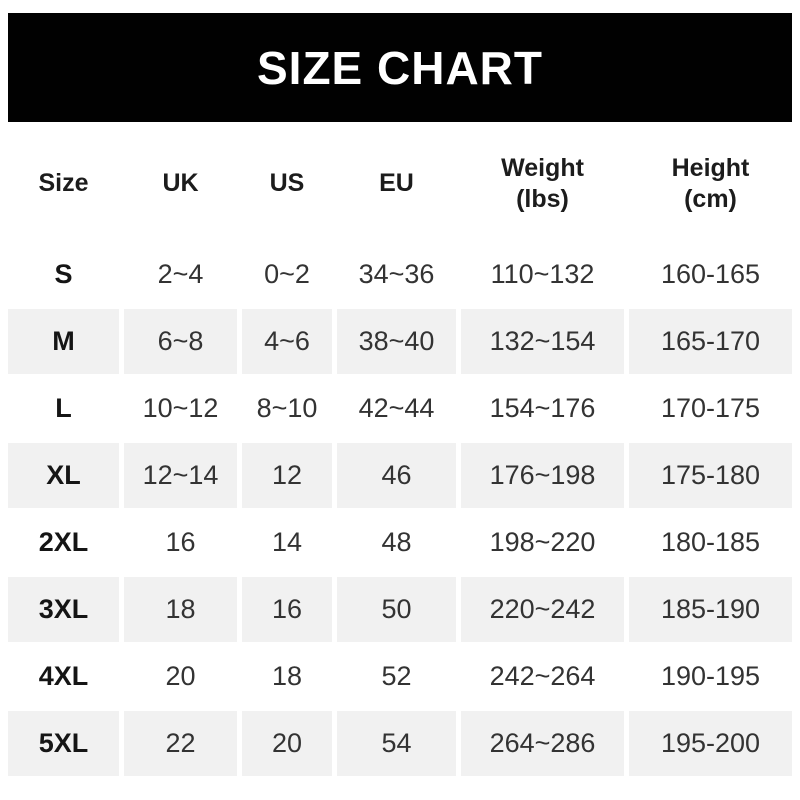 This screenshot has height=800, width=800. Describe the element at coordinates (396, 676) in the screenshot. I see `cell-eu: 52` at that location.